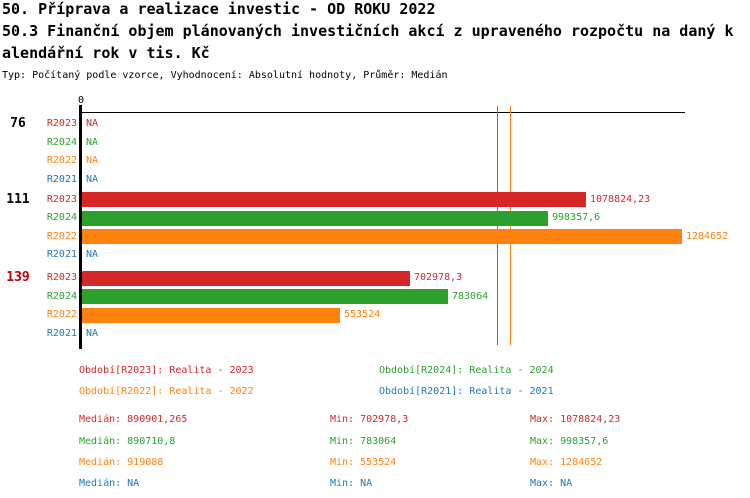  What do you see at coordinates (92, 123) in the screenshot?
I see `value-label-r2023-g0: NA` at bounding box center [92, 123].